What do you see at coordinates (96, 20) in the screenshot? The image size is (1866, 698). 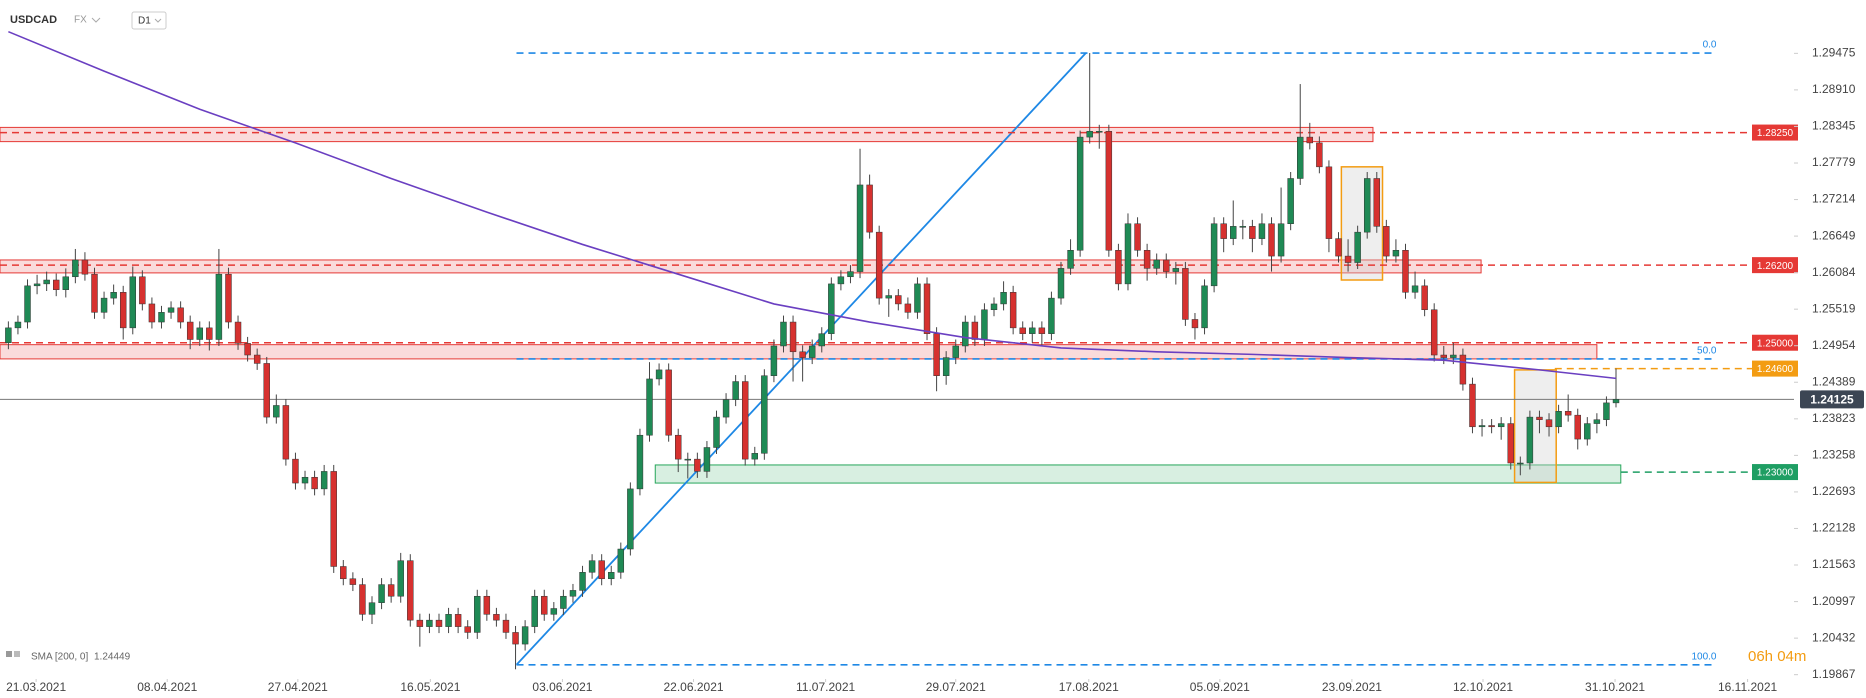 I see `market-dropdown` at bounding box center [96, 20].